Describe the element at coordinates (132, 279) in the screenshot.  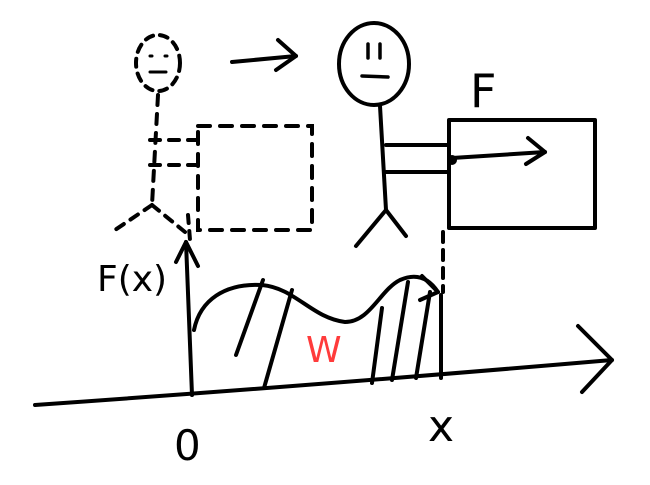
I see `force-function-label: F(x)` at that location.